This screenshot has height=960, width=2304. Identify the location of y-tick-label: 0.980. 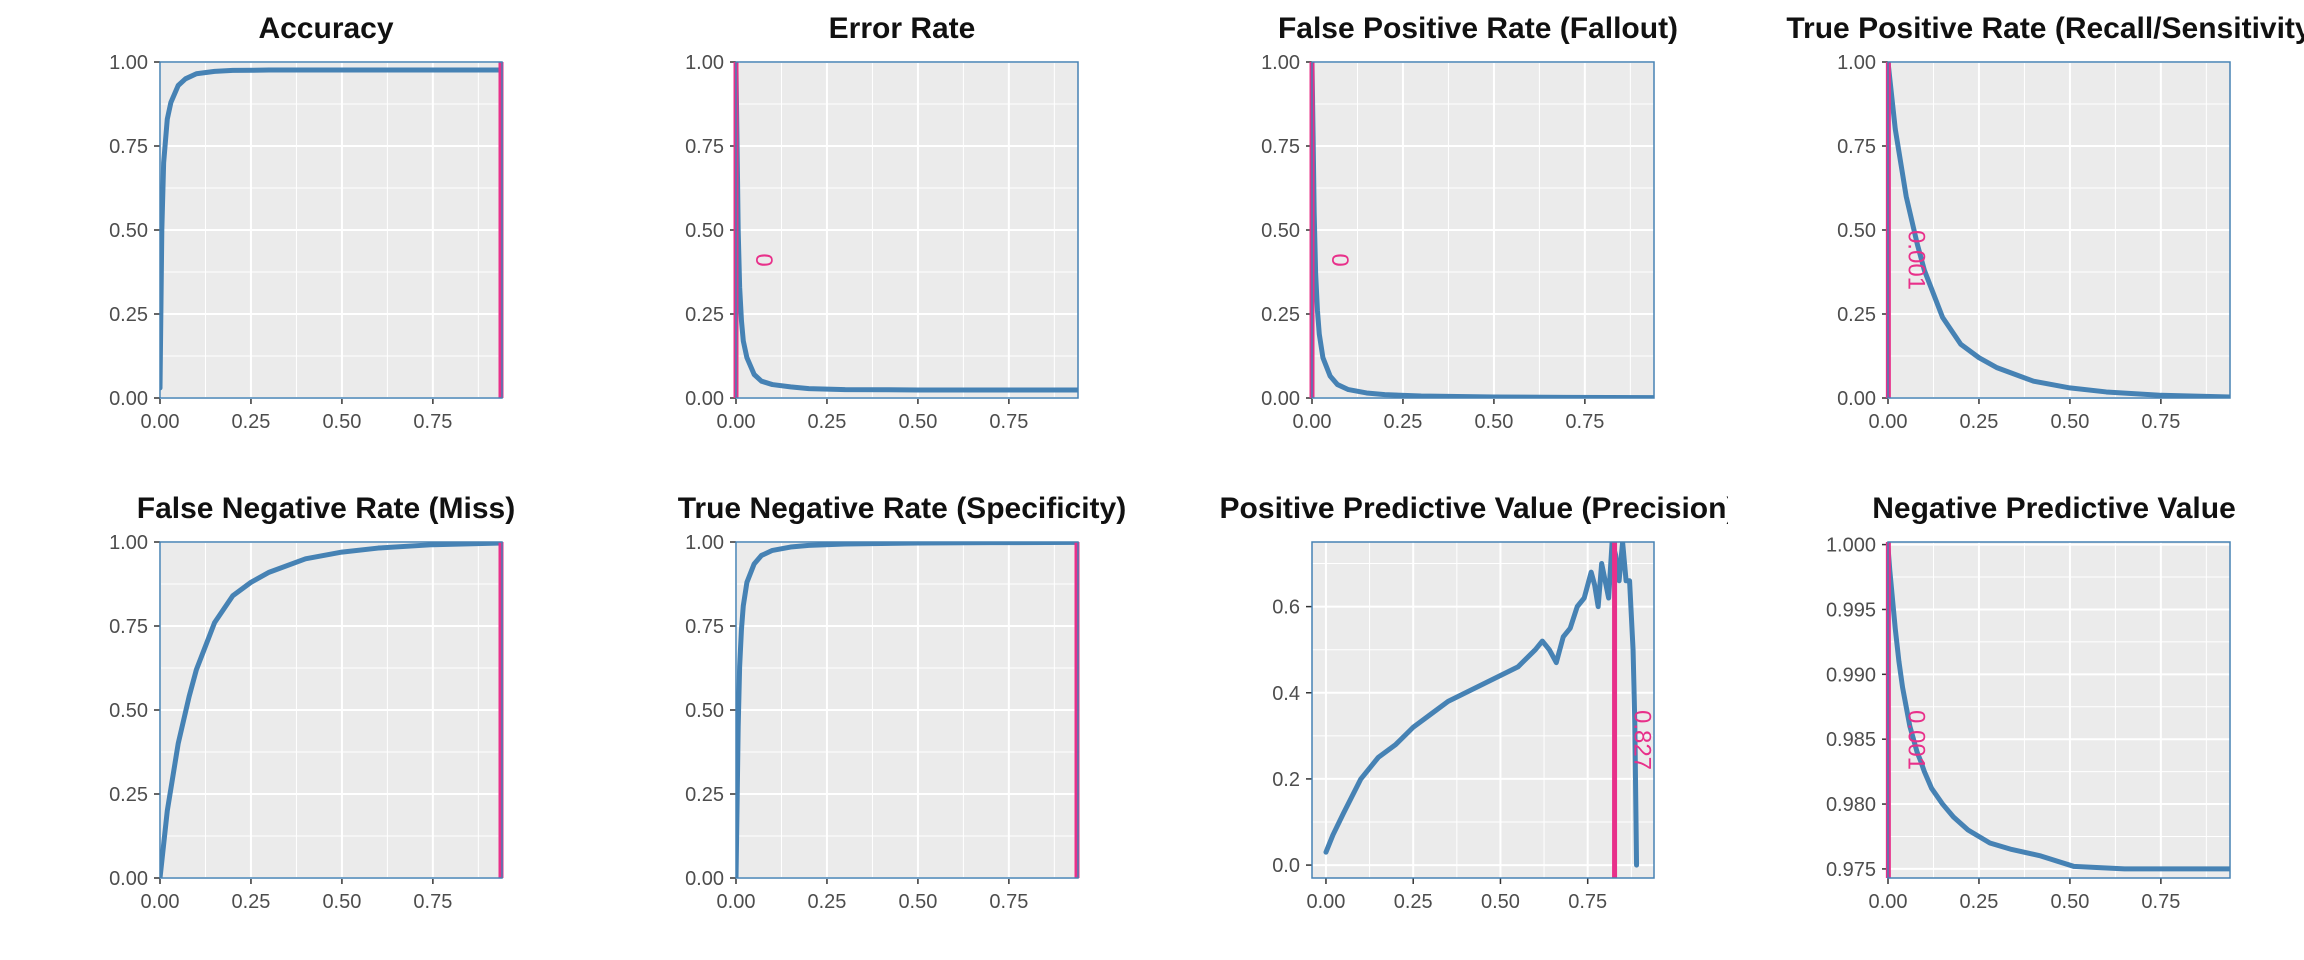
(1851, 805).